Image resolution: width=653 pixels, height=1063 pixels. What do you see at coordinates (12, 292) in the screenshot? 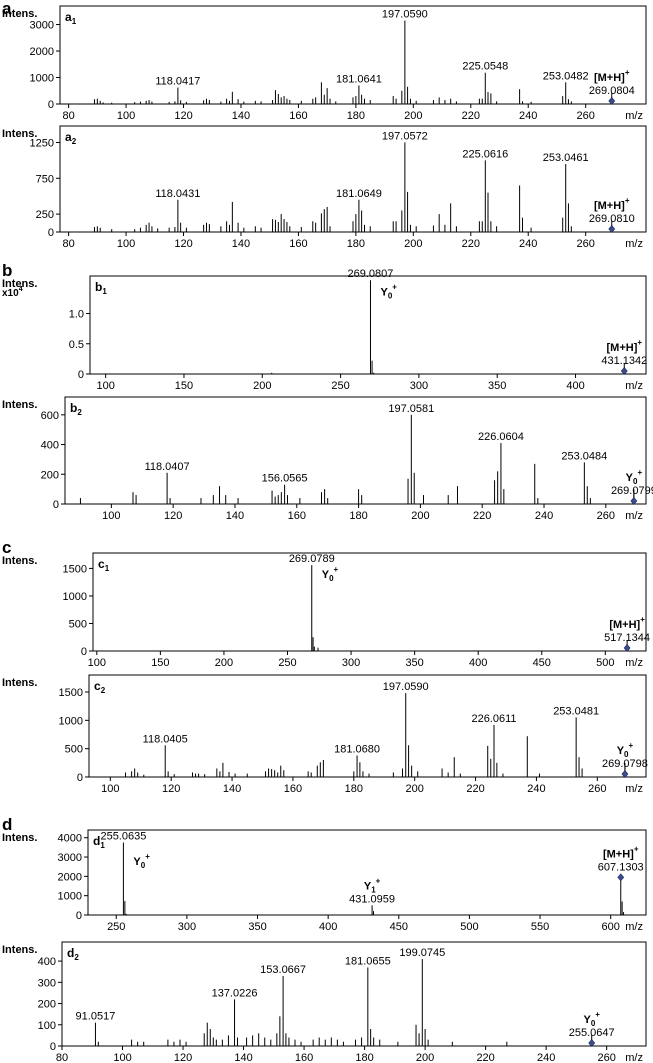
I see `y-scale-label: x104` at bounding box center [12, 292].